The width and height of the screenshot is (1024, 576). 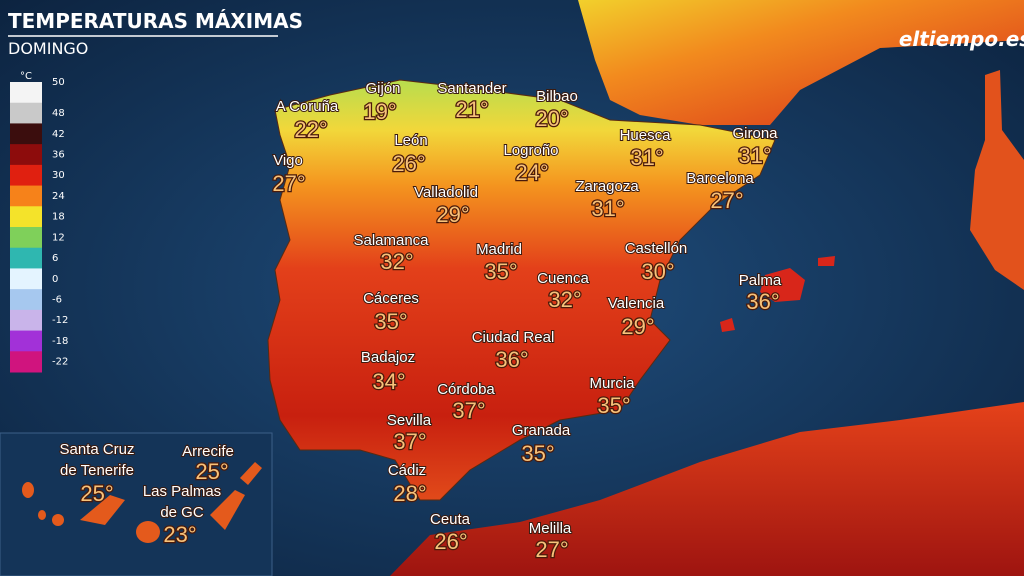 I want to click on subtitle: DOMINGO, so click(x=48, y=48).